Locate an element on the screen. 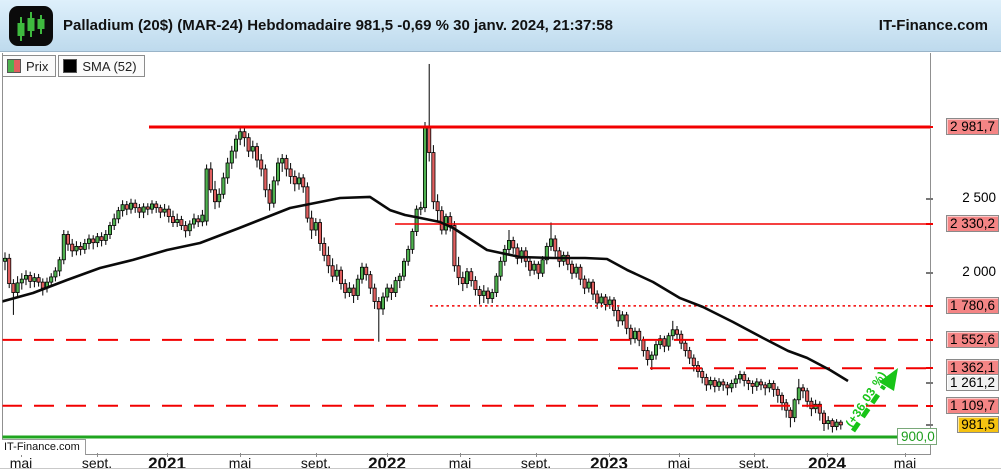 This screenshot has height=469, width=1001. brand-link: IT-Finance.com is located at coordinates (933, 25).